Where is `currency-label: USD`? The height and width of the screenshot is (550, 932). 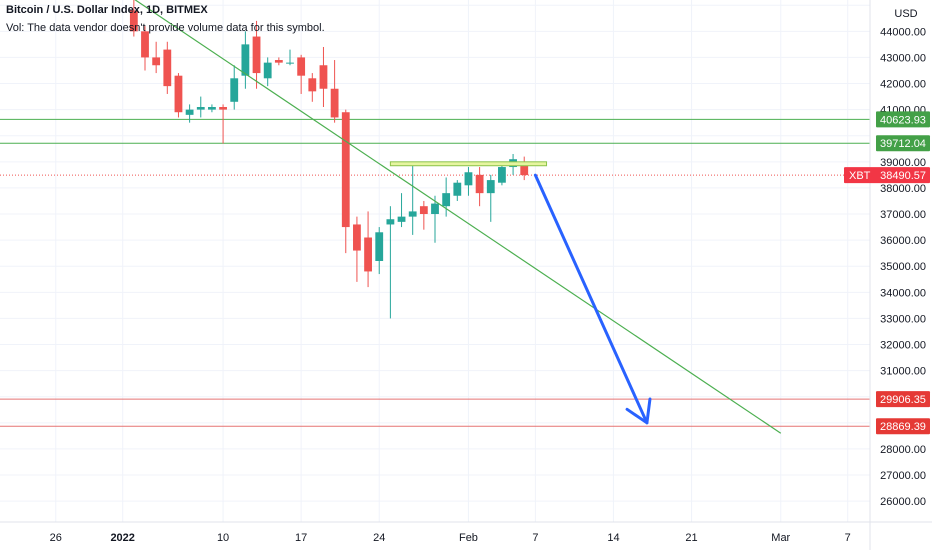 currency-label: USD is located at coordinates (905, 14).